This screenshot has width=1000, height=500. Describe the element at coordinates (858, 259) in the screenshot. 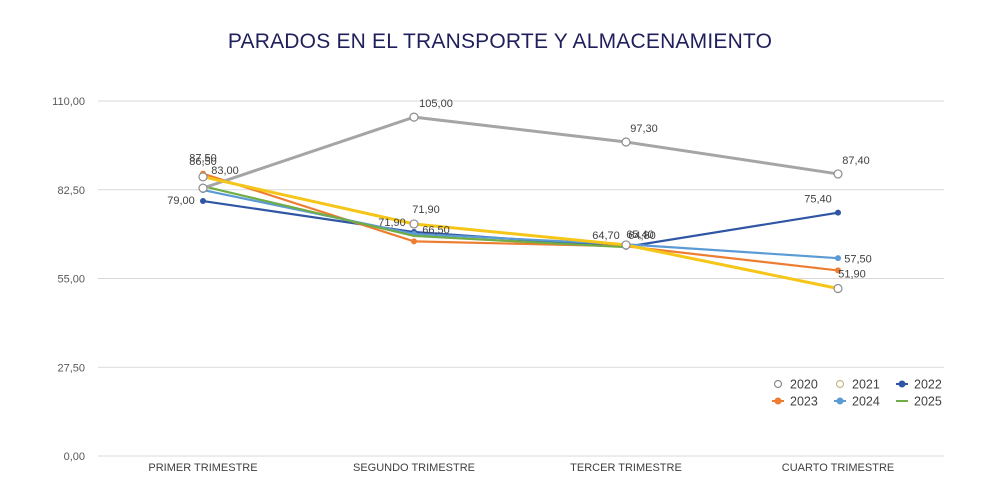

I see `data-label-2023: 57,50` at that location.